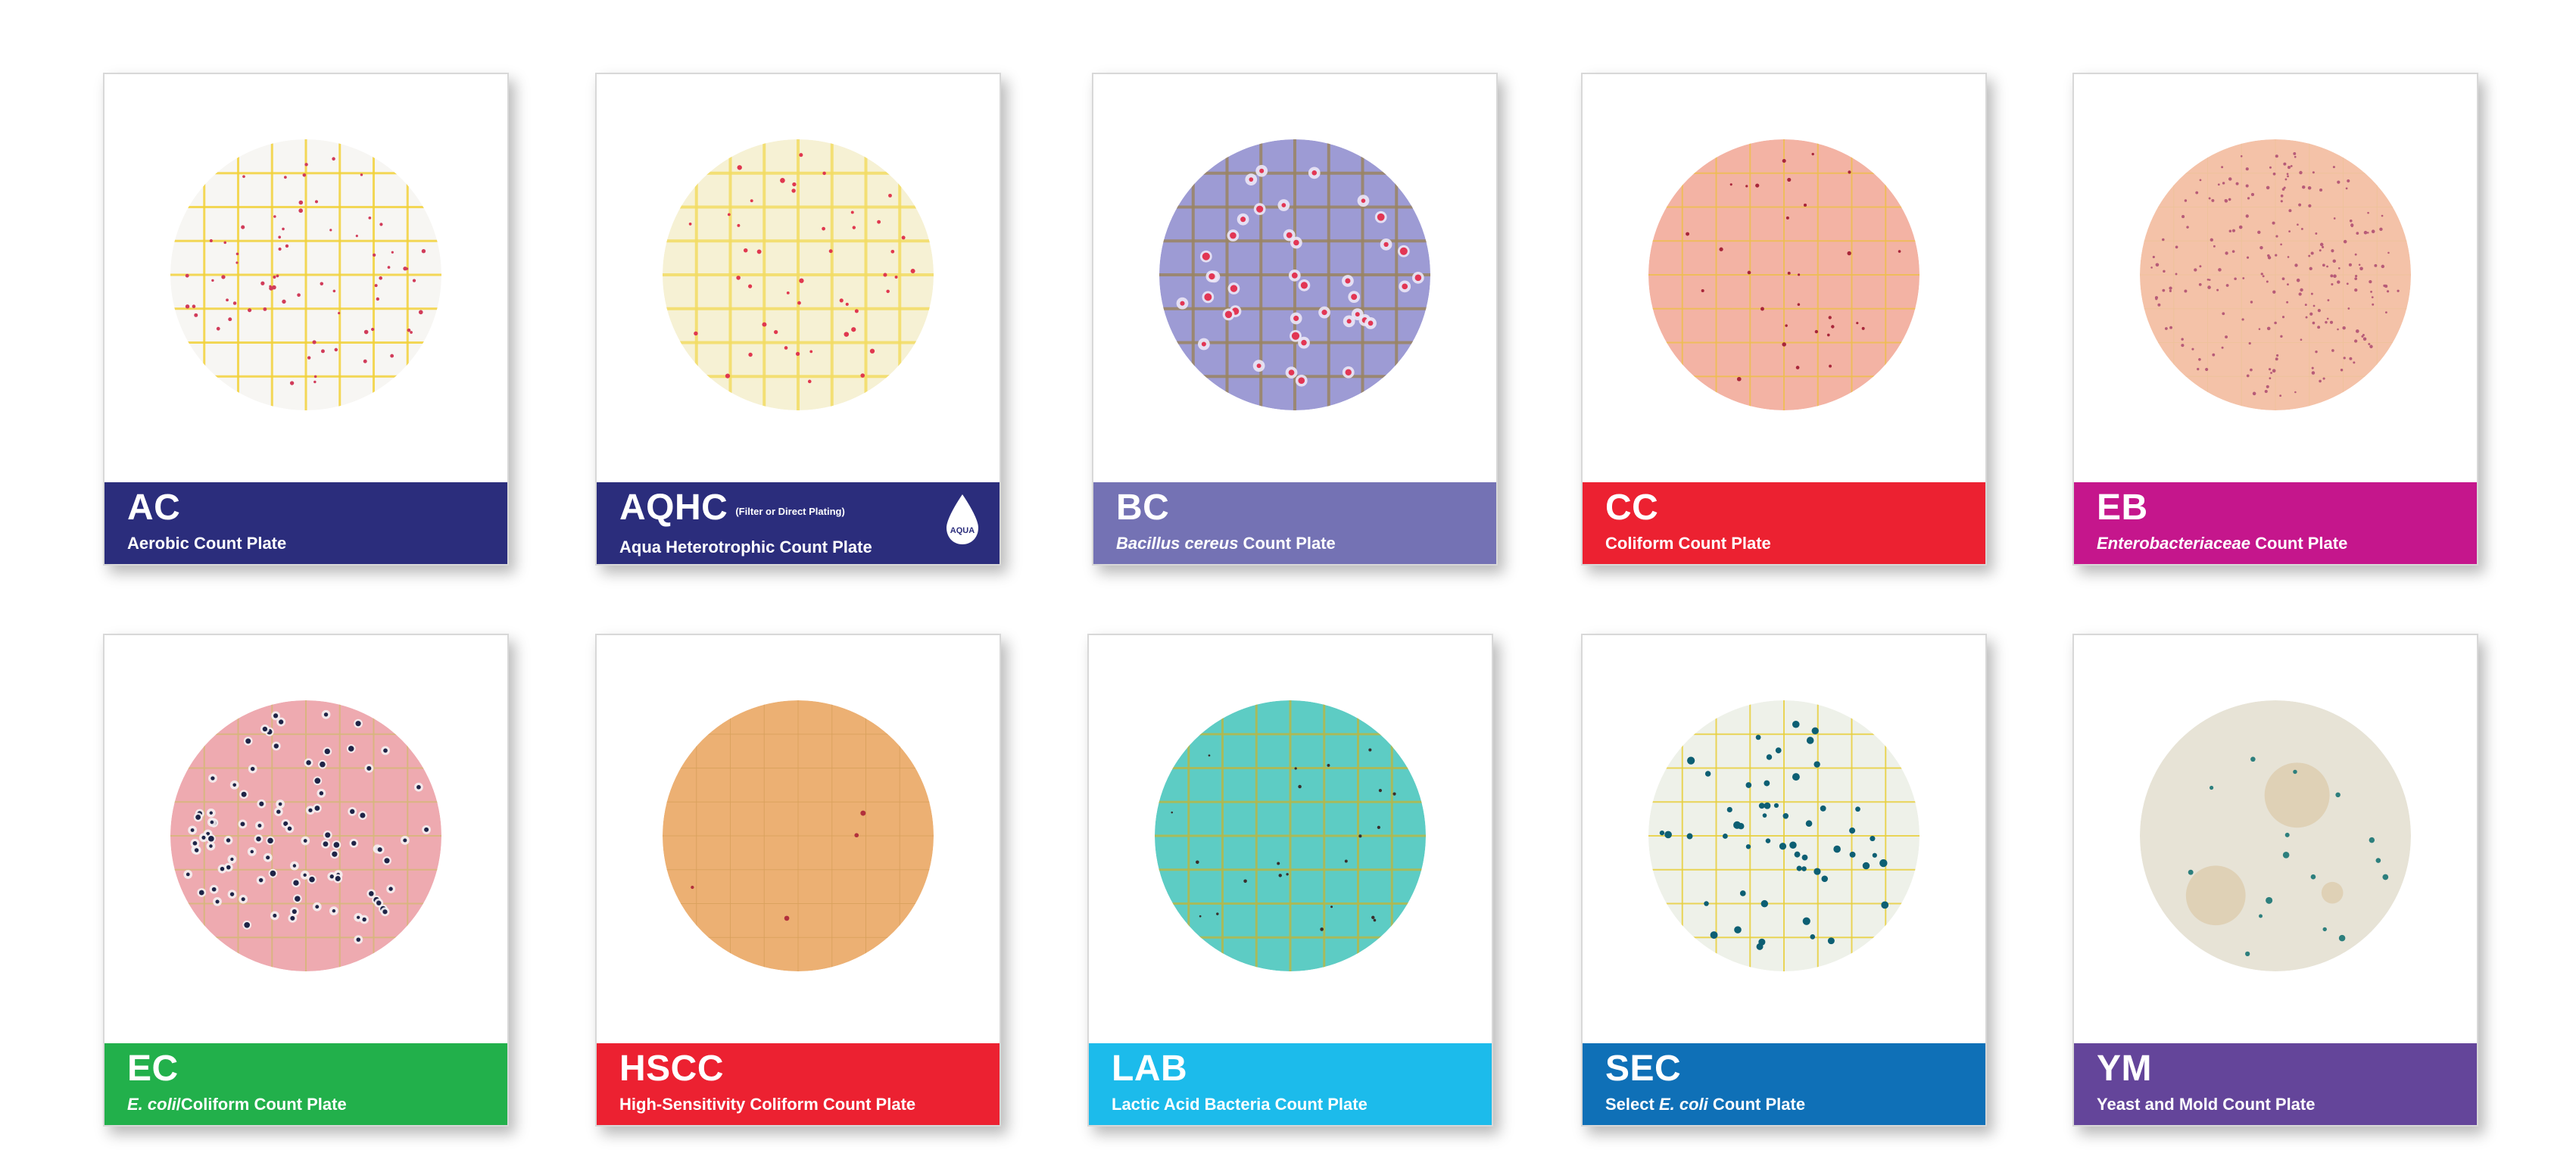 The image size is (2576, 1175). I want to click on aerobic-count-plate-image, so click(305, 274).